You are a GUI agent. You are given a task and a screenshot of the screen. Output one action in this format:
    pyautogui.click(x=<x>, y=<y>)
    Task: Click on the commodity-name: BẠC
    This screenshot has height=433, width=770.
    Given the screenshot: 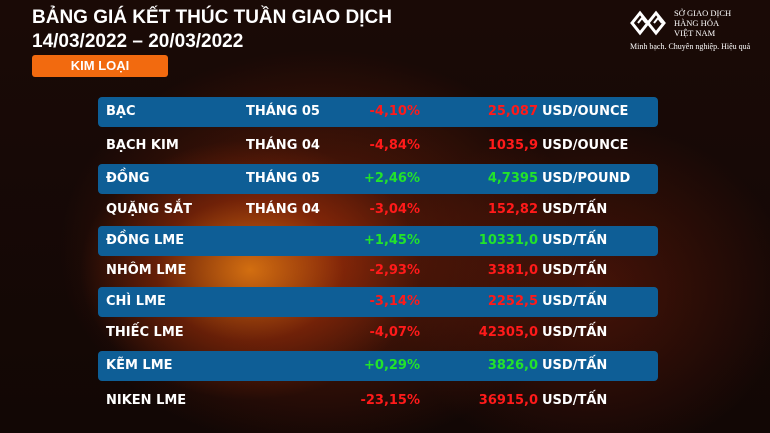 What is the action you would take?
    pyautogui.click(x=121, y=111)
    